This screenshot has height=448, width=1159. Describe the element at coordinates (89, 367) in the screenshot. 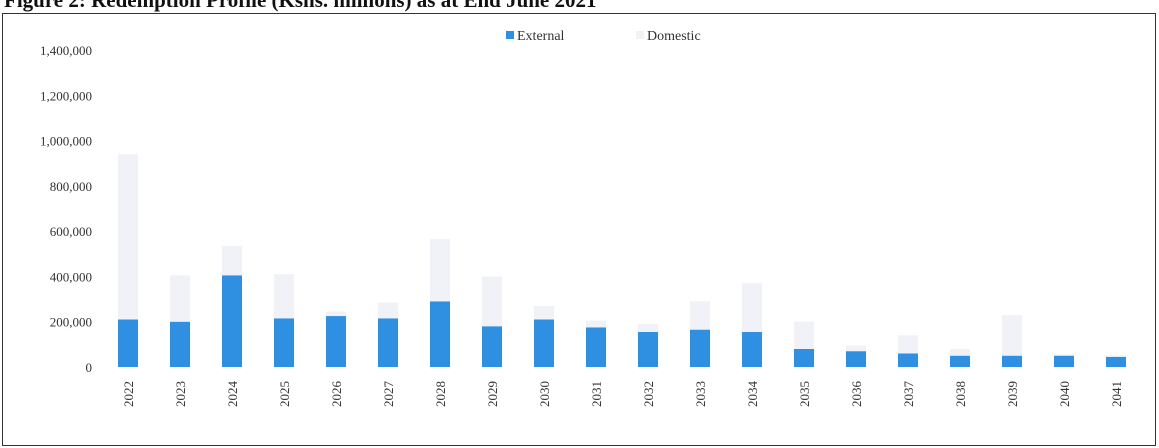

I see `y-tick-label: 0` at that location.